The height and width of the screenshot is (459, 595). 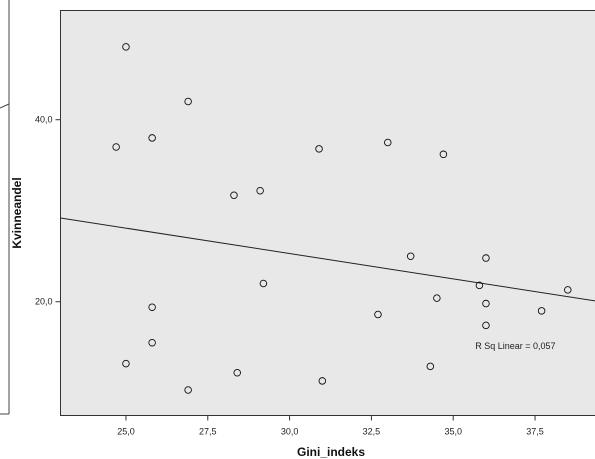 I want to click on x-tick-label: 35,0, so click(x=453, y=432).